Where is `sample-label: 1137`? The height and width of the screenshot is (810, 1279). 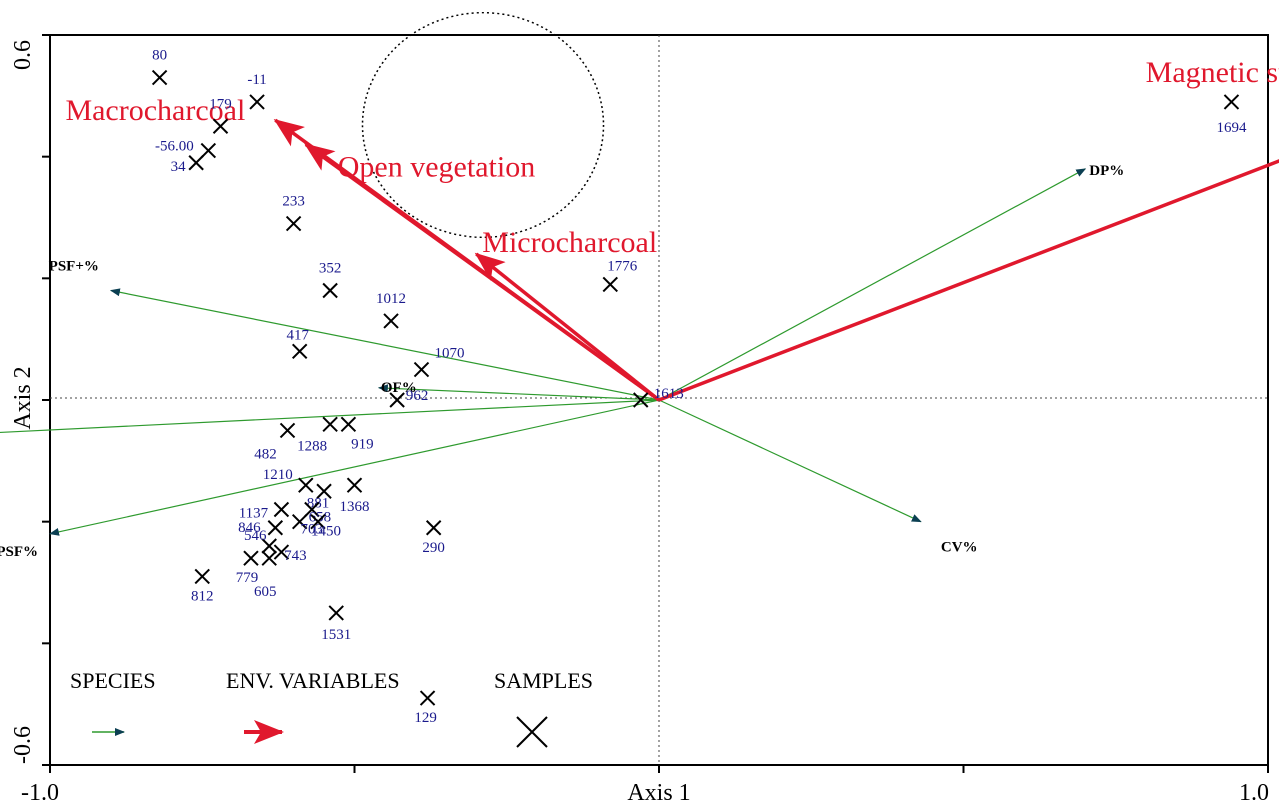
sample-label: 1137 is located at coordinates (254, 514).